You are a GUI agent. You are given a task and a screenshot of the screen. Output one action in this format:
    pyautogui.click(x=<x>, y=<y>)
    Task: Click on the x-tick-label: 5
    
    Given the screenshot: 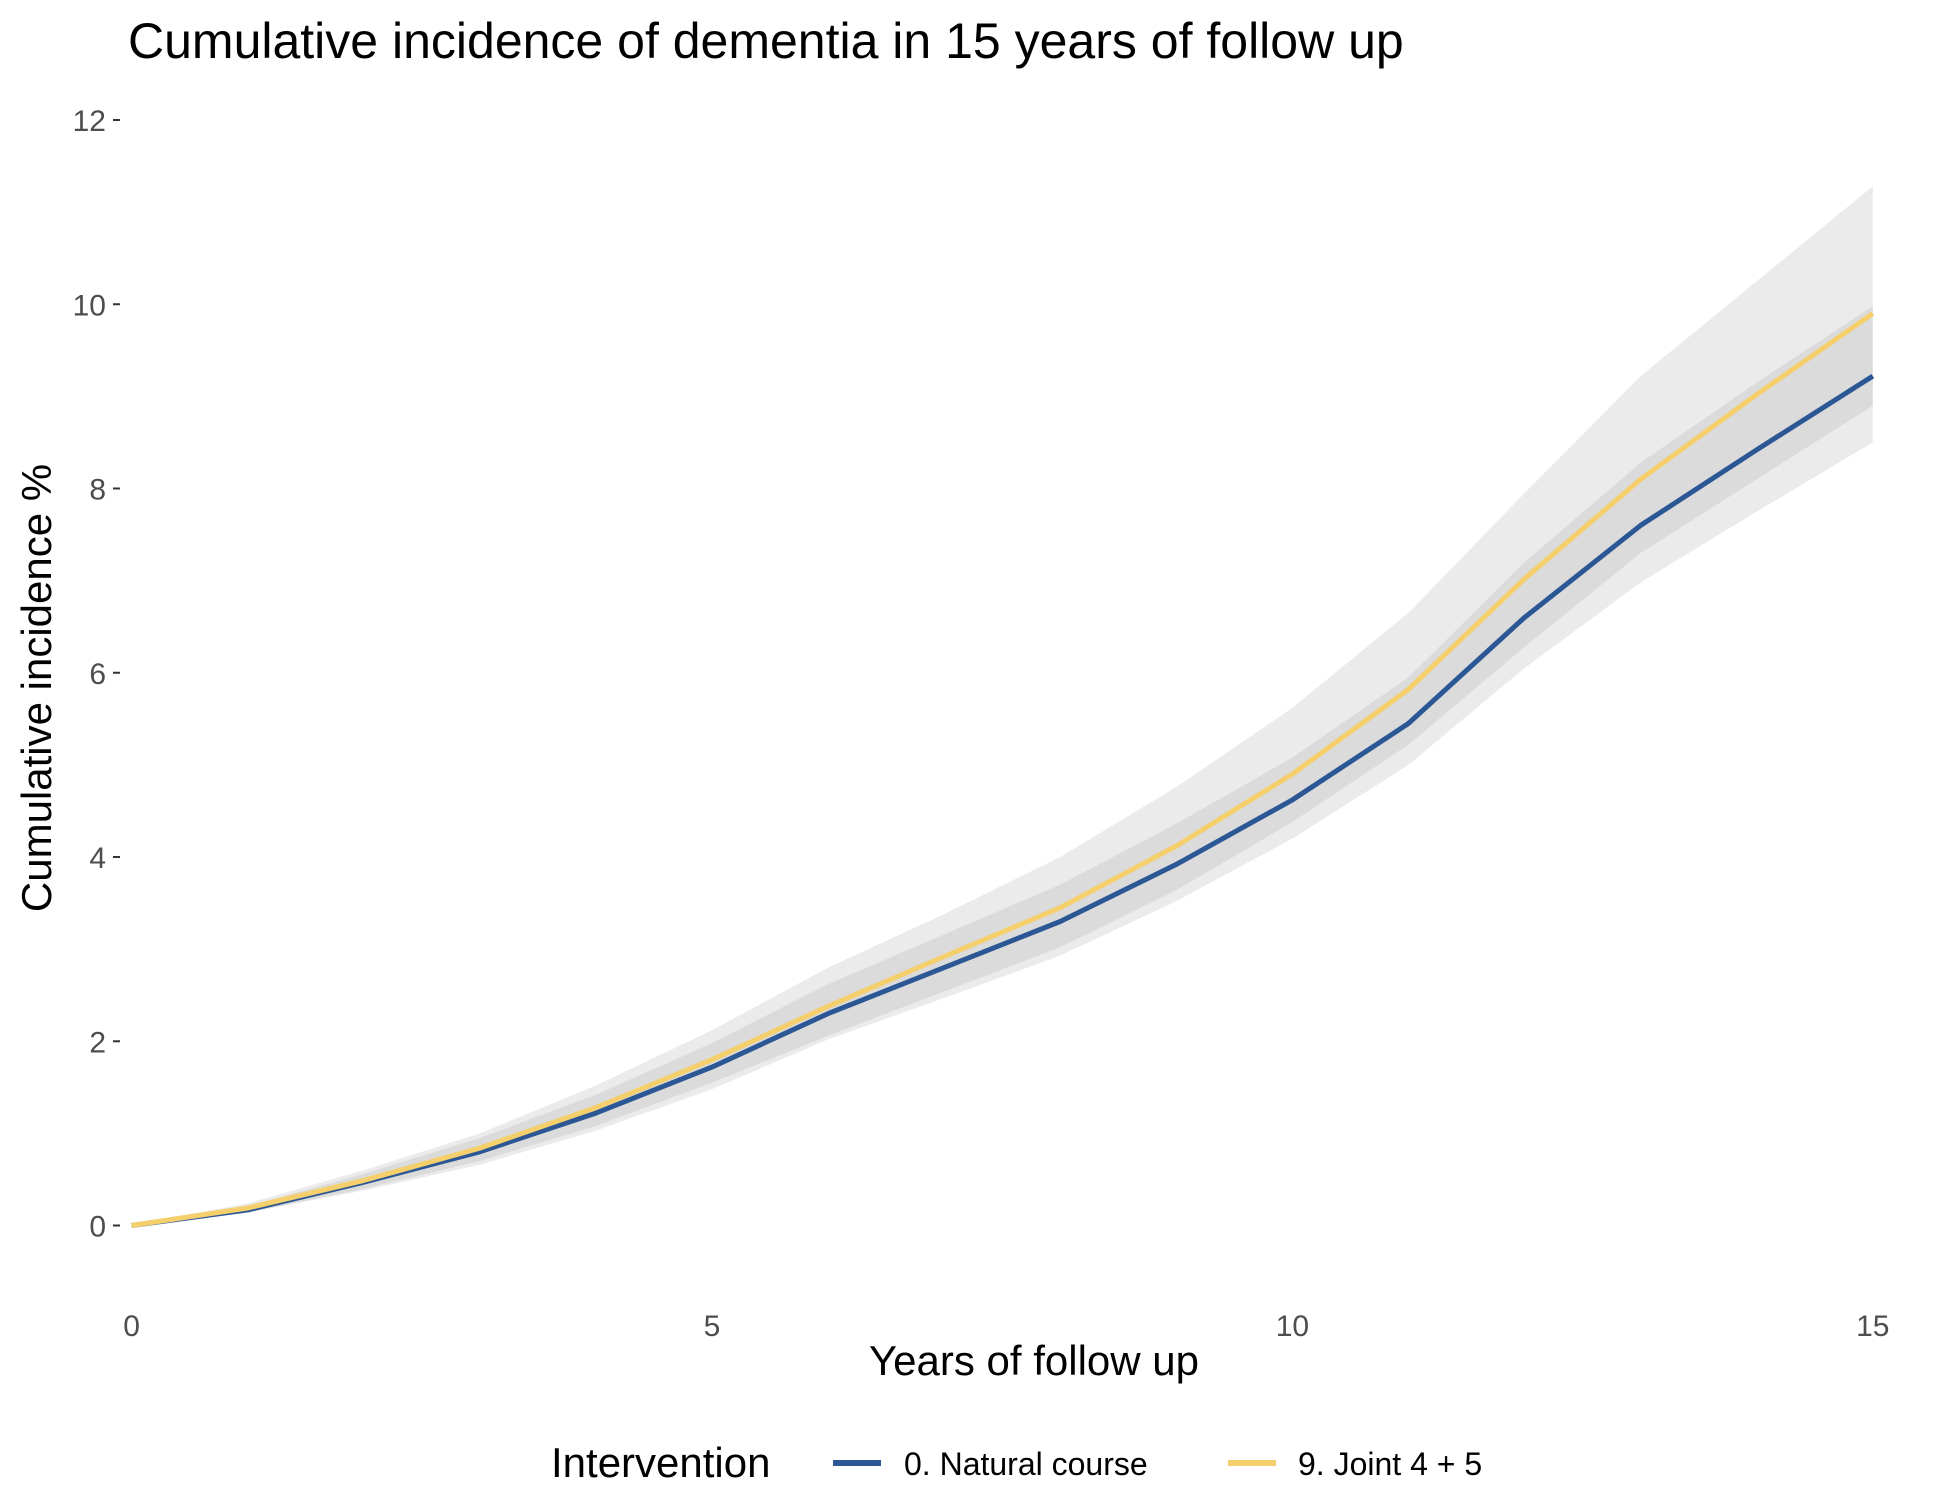 What is the action you would take?
    pyautogui.click(x=712, y=1326)
    